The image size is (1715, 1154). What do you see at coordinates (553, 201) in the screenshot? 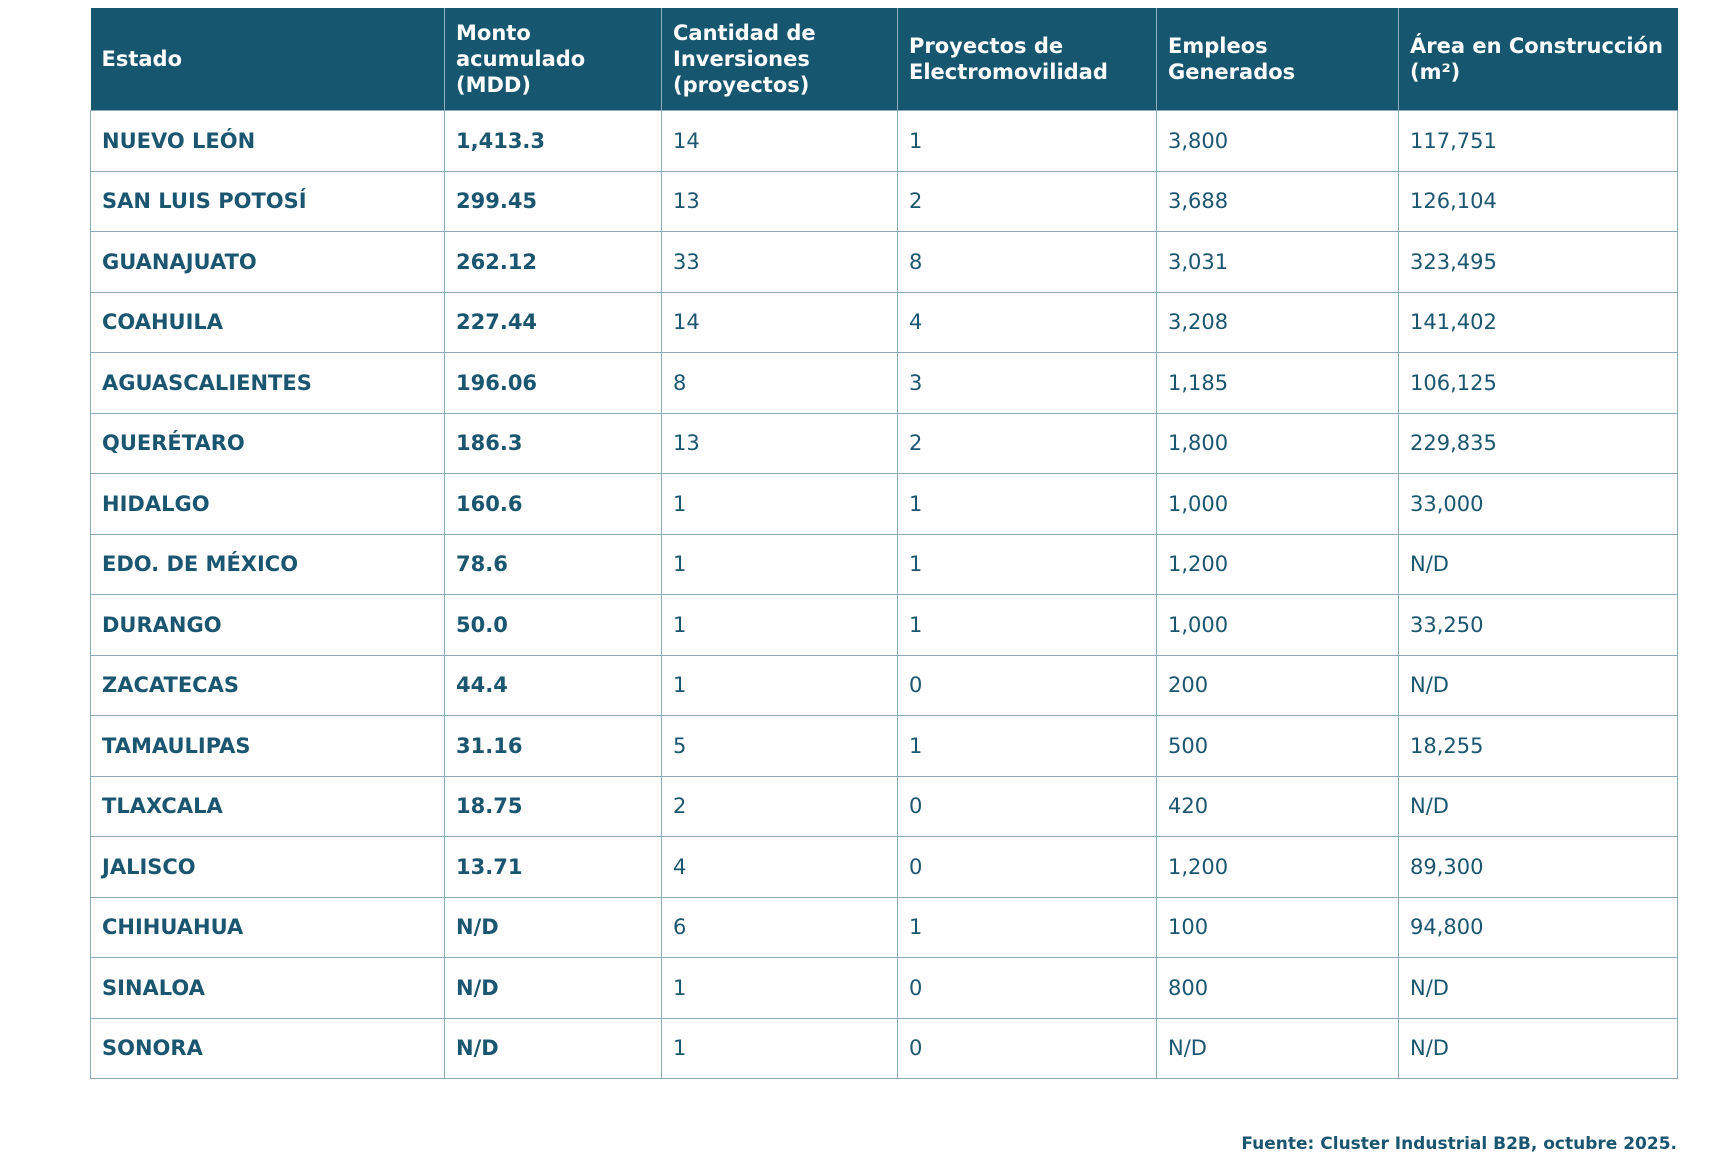
I see `value-cell: 299.45` at bounding box center [553, 201].